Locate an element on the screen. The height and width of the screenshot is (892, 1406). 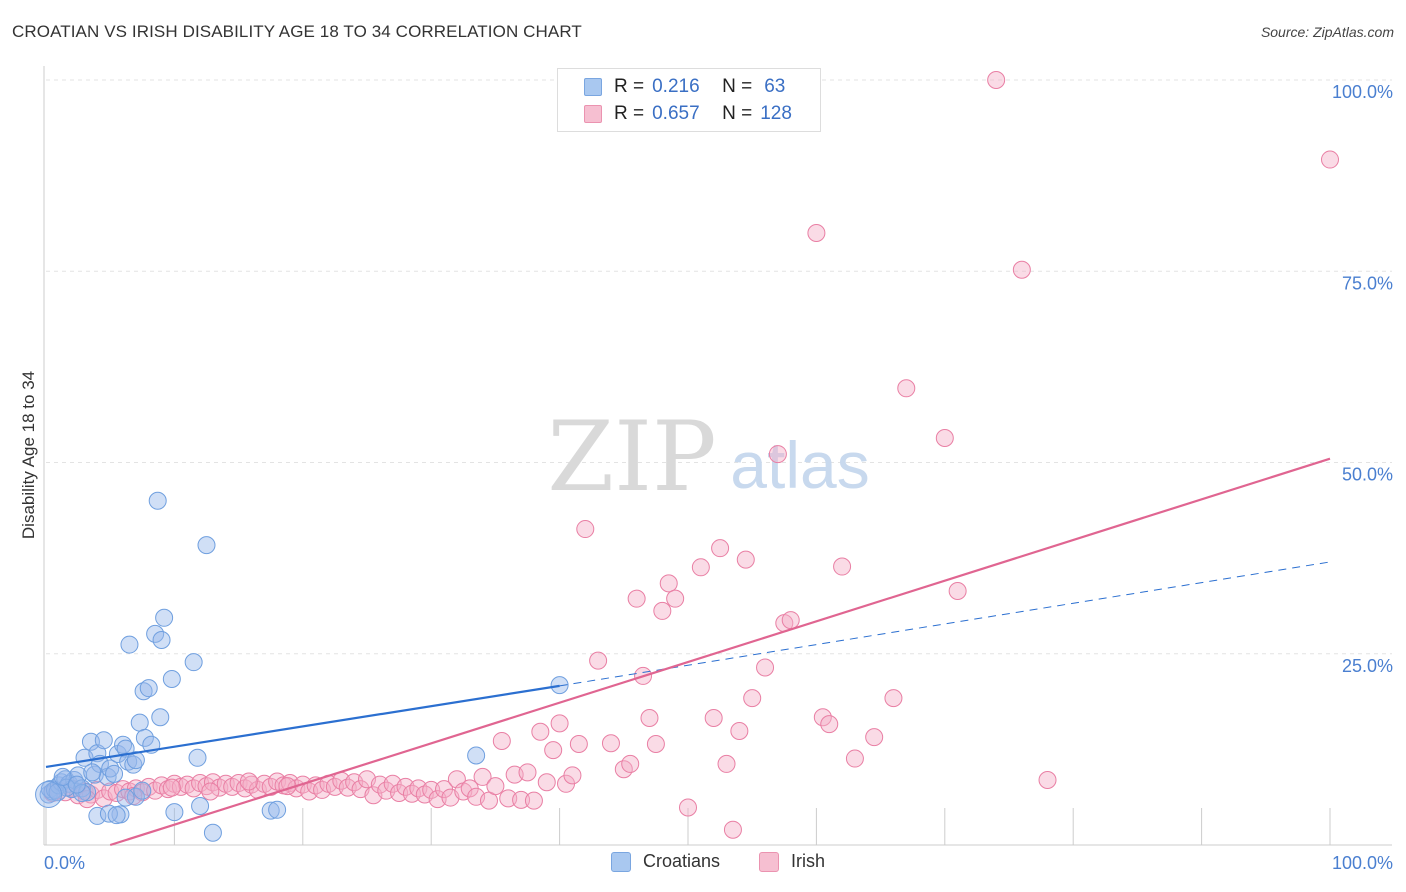
legend-row-irish: R = 0.657 N = 128 is located at coordinates (688, 114).